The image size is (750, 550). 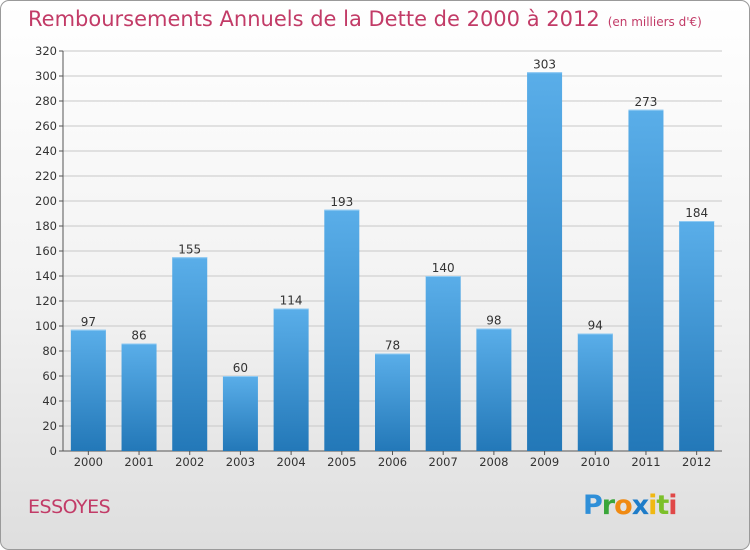 What do you see at coordinates (623, 505) in the screenshot?
I see `logo-letter: o` at bounding box center [623, 505].